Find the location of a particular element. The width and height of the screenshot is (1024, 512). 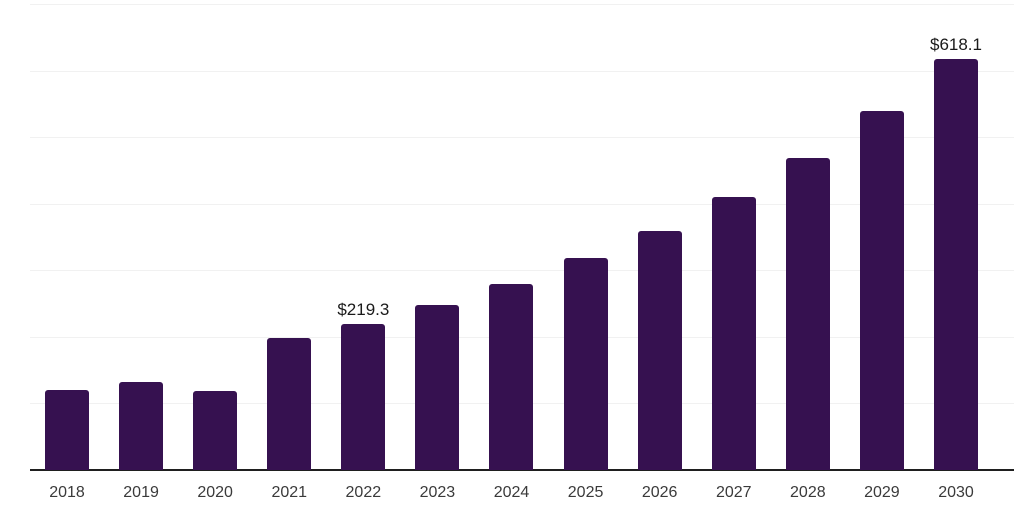

bar-2028 is located at coordinates (808, 314).